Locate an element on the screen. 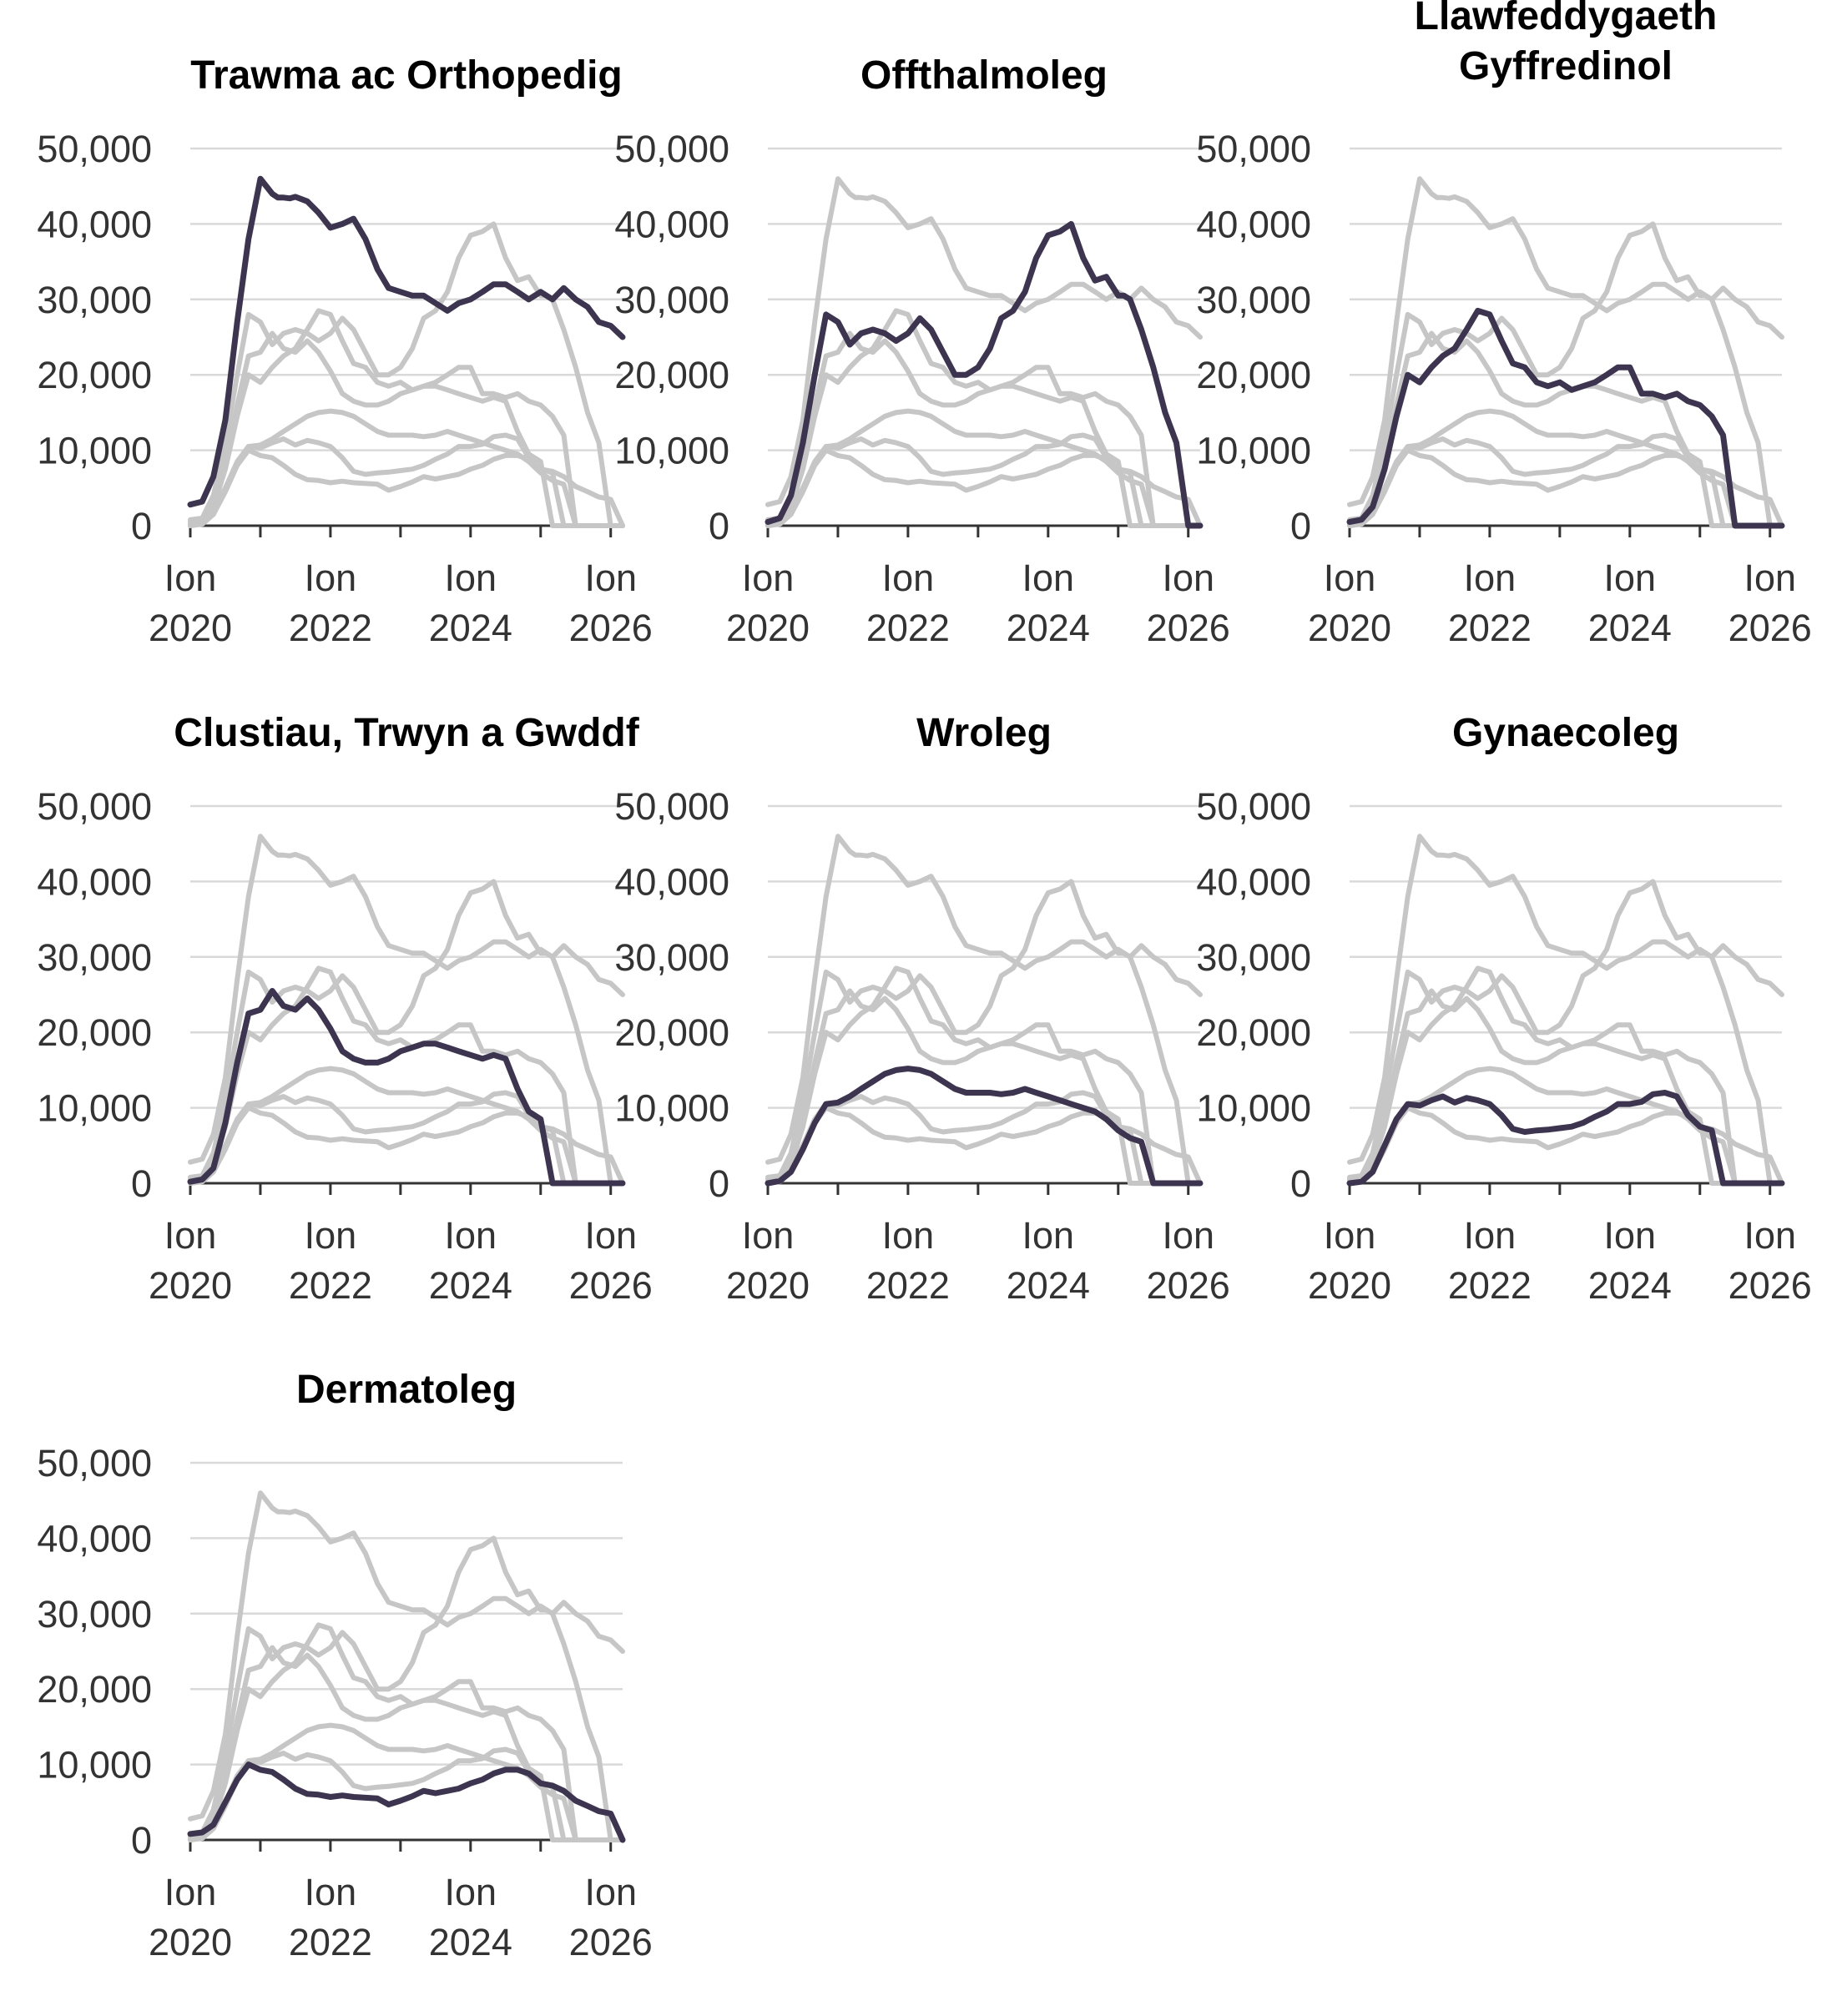 This screenshot has width=1847, height=2016. panel-title: Gyffredinol is located at coordinates (1566, 66).